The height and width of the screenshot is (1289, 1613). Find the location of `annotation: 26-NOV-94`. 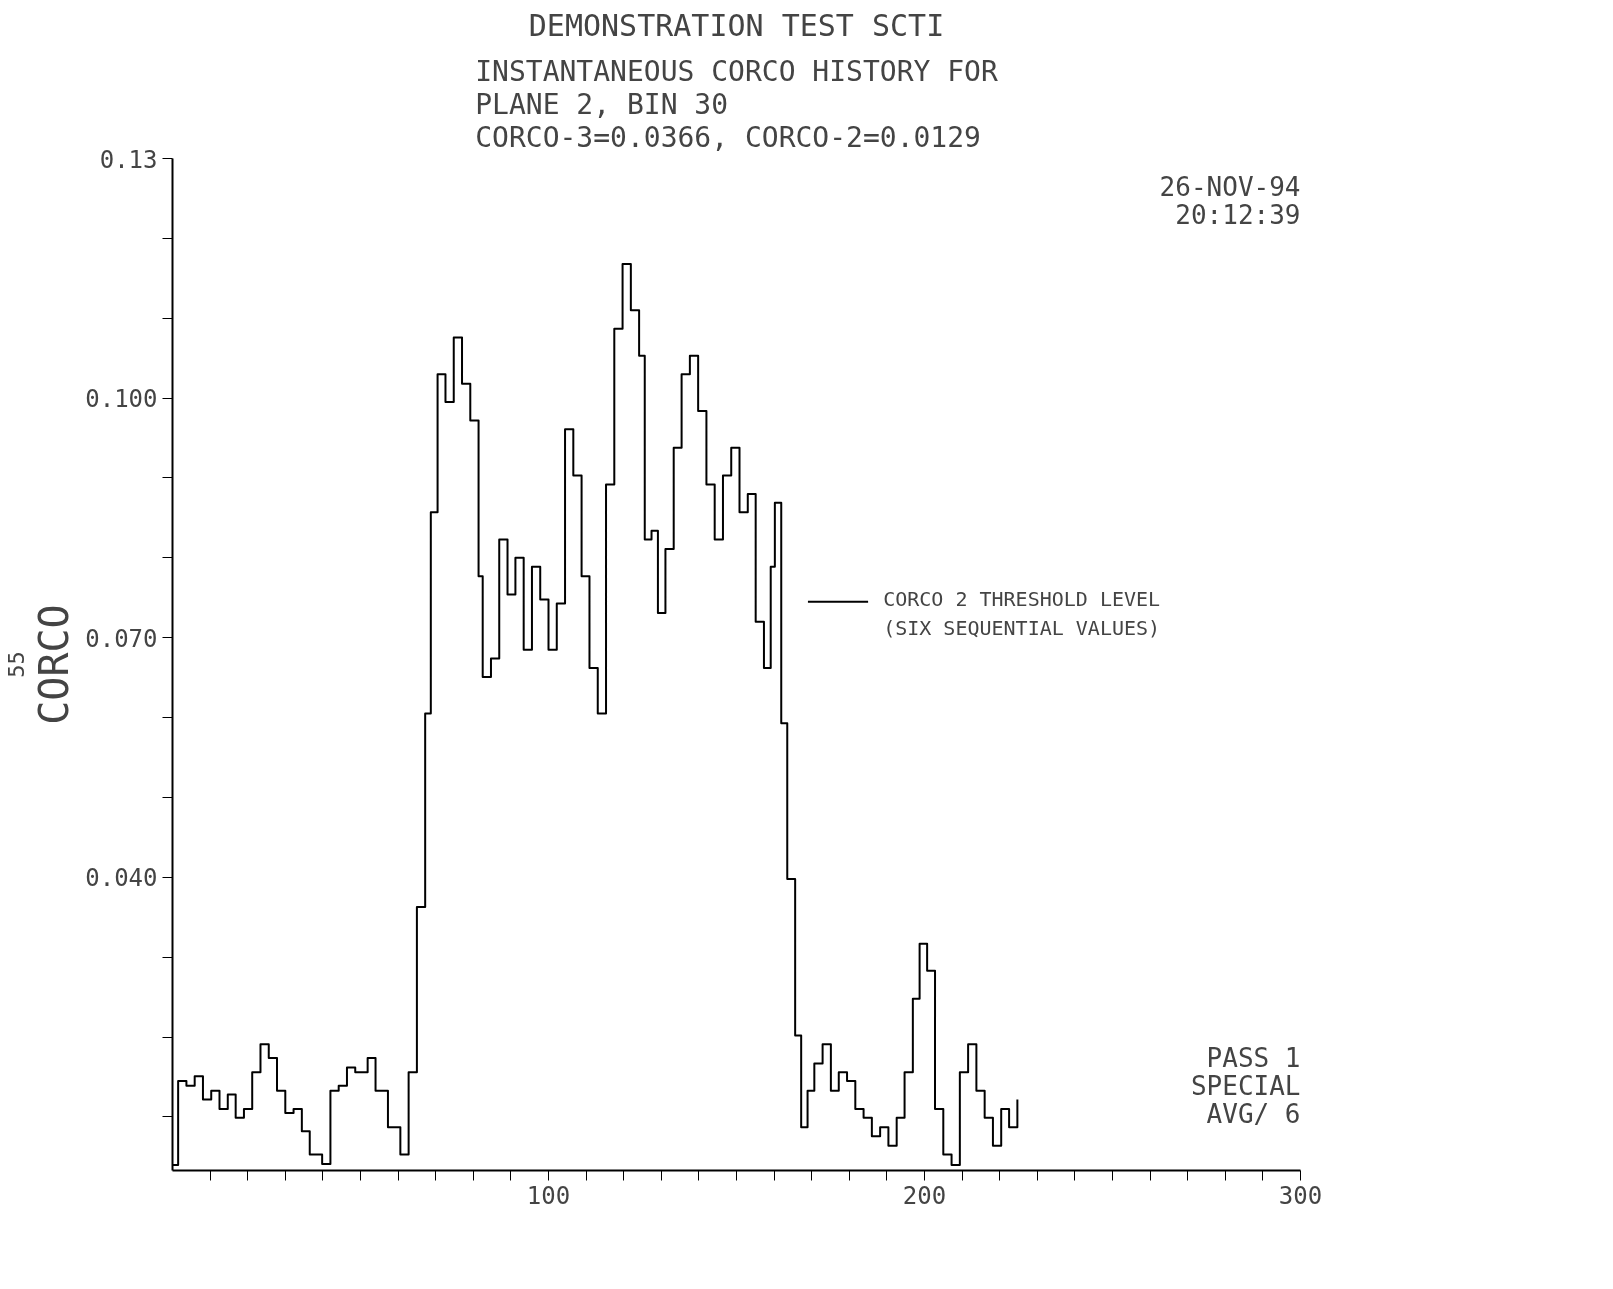

annotation: 26-NOV-94 is located at coordinates (1230, 187).